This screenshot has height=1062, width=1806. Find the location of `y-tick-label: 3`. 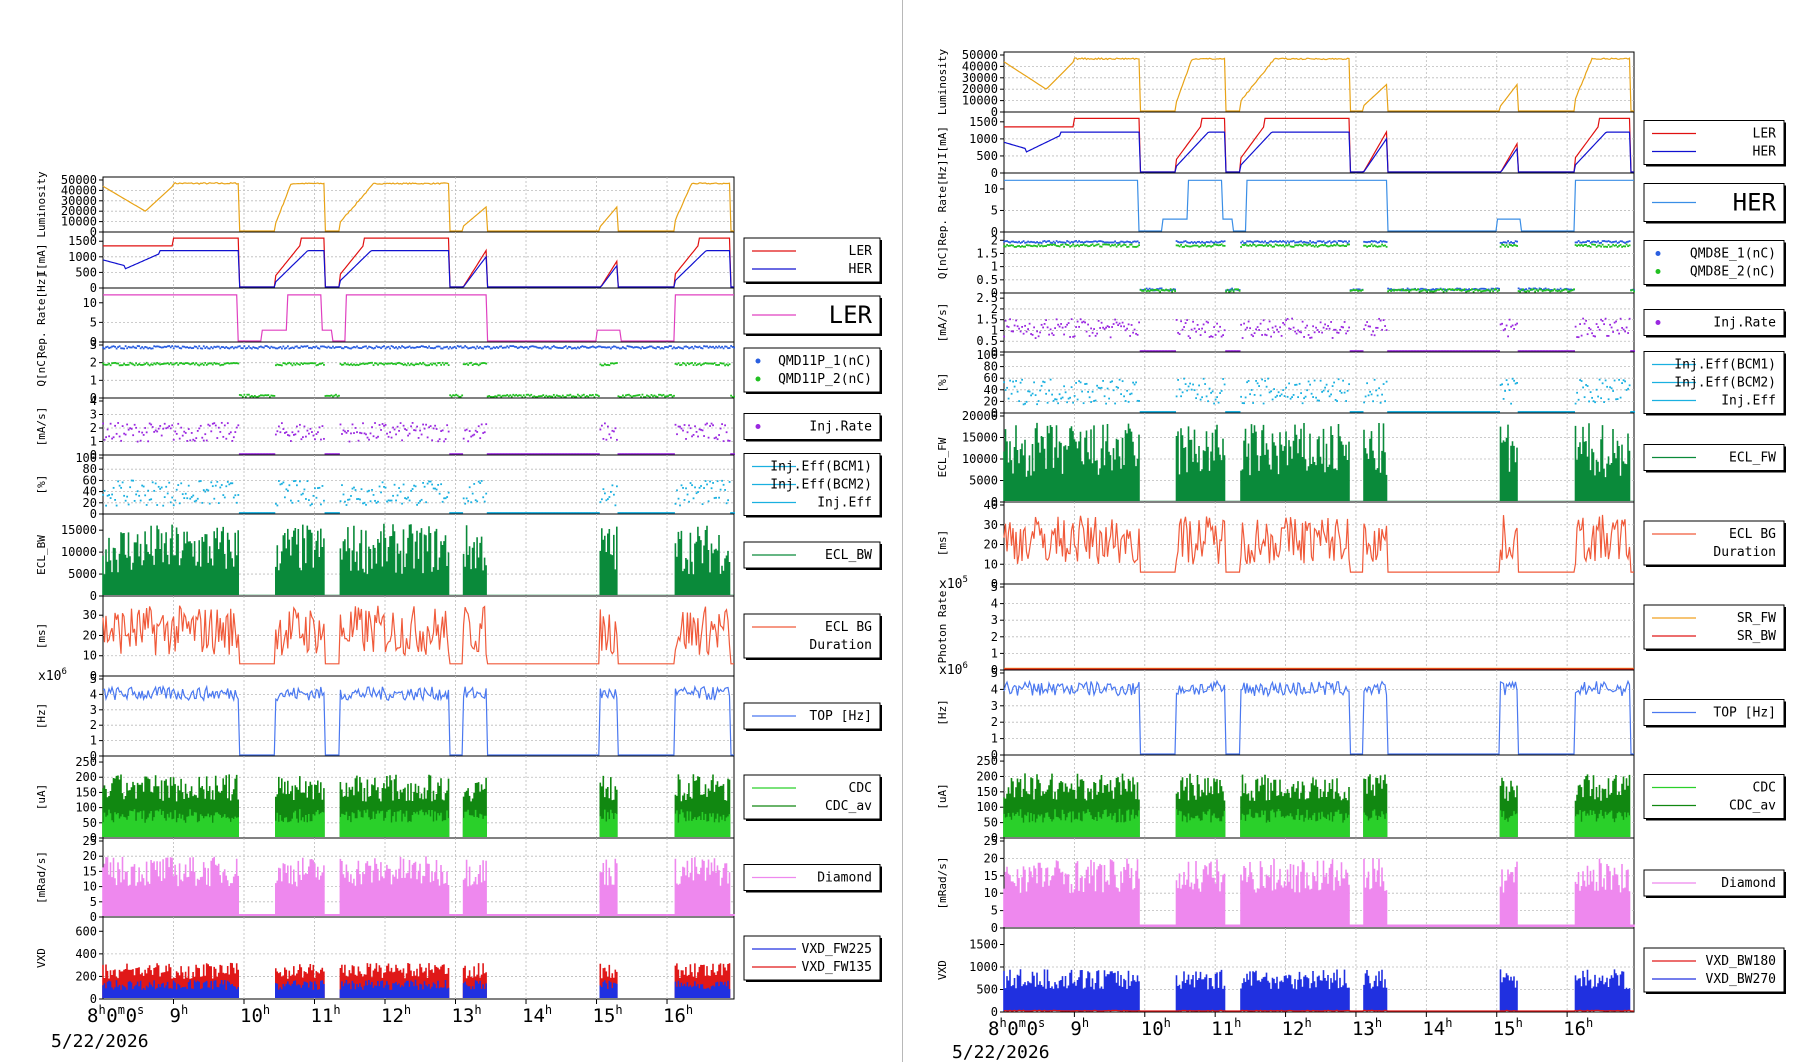

y-tick-label: 3 is located at coordinates (93, 710).